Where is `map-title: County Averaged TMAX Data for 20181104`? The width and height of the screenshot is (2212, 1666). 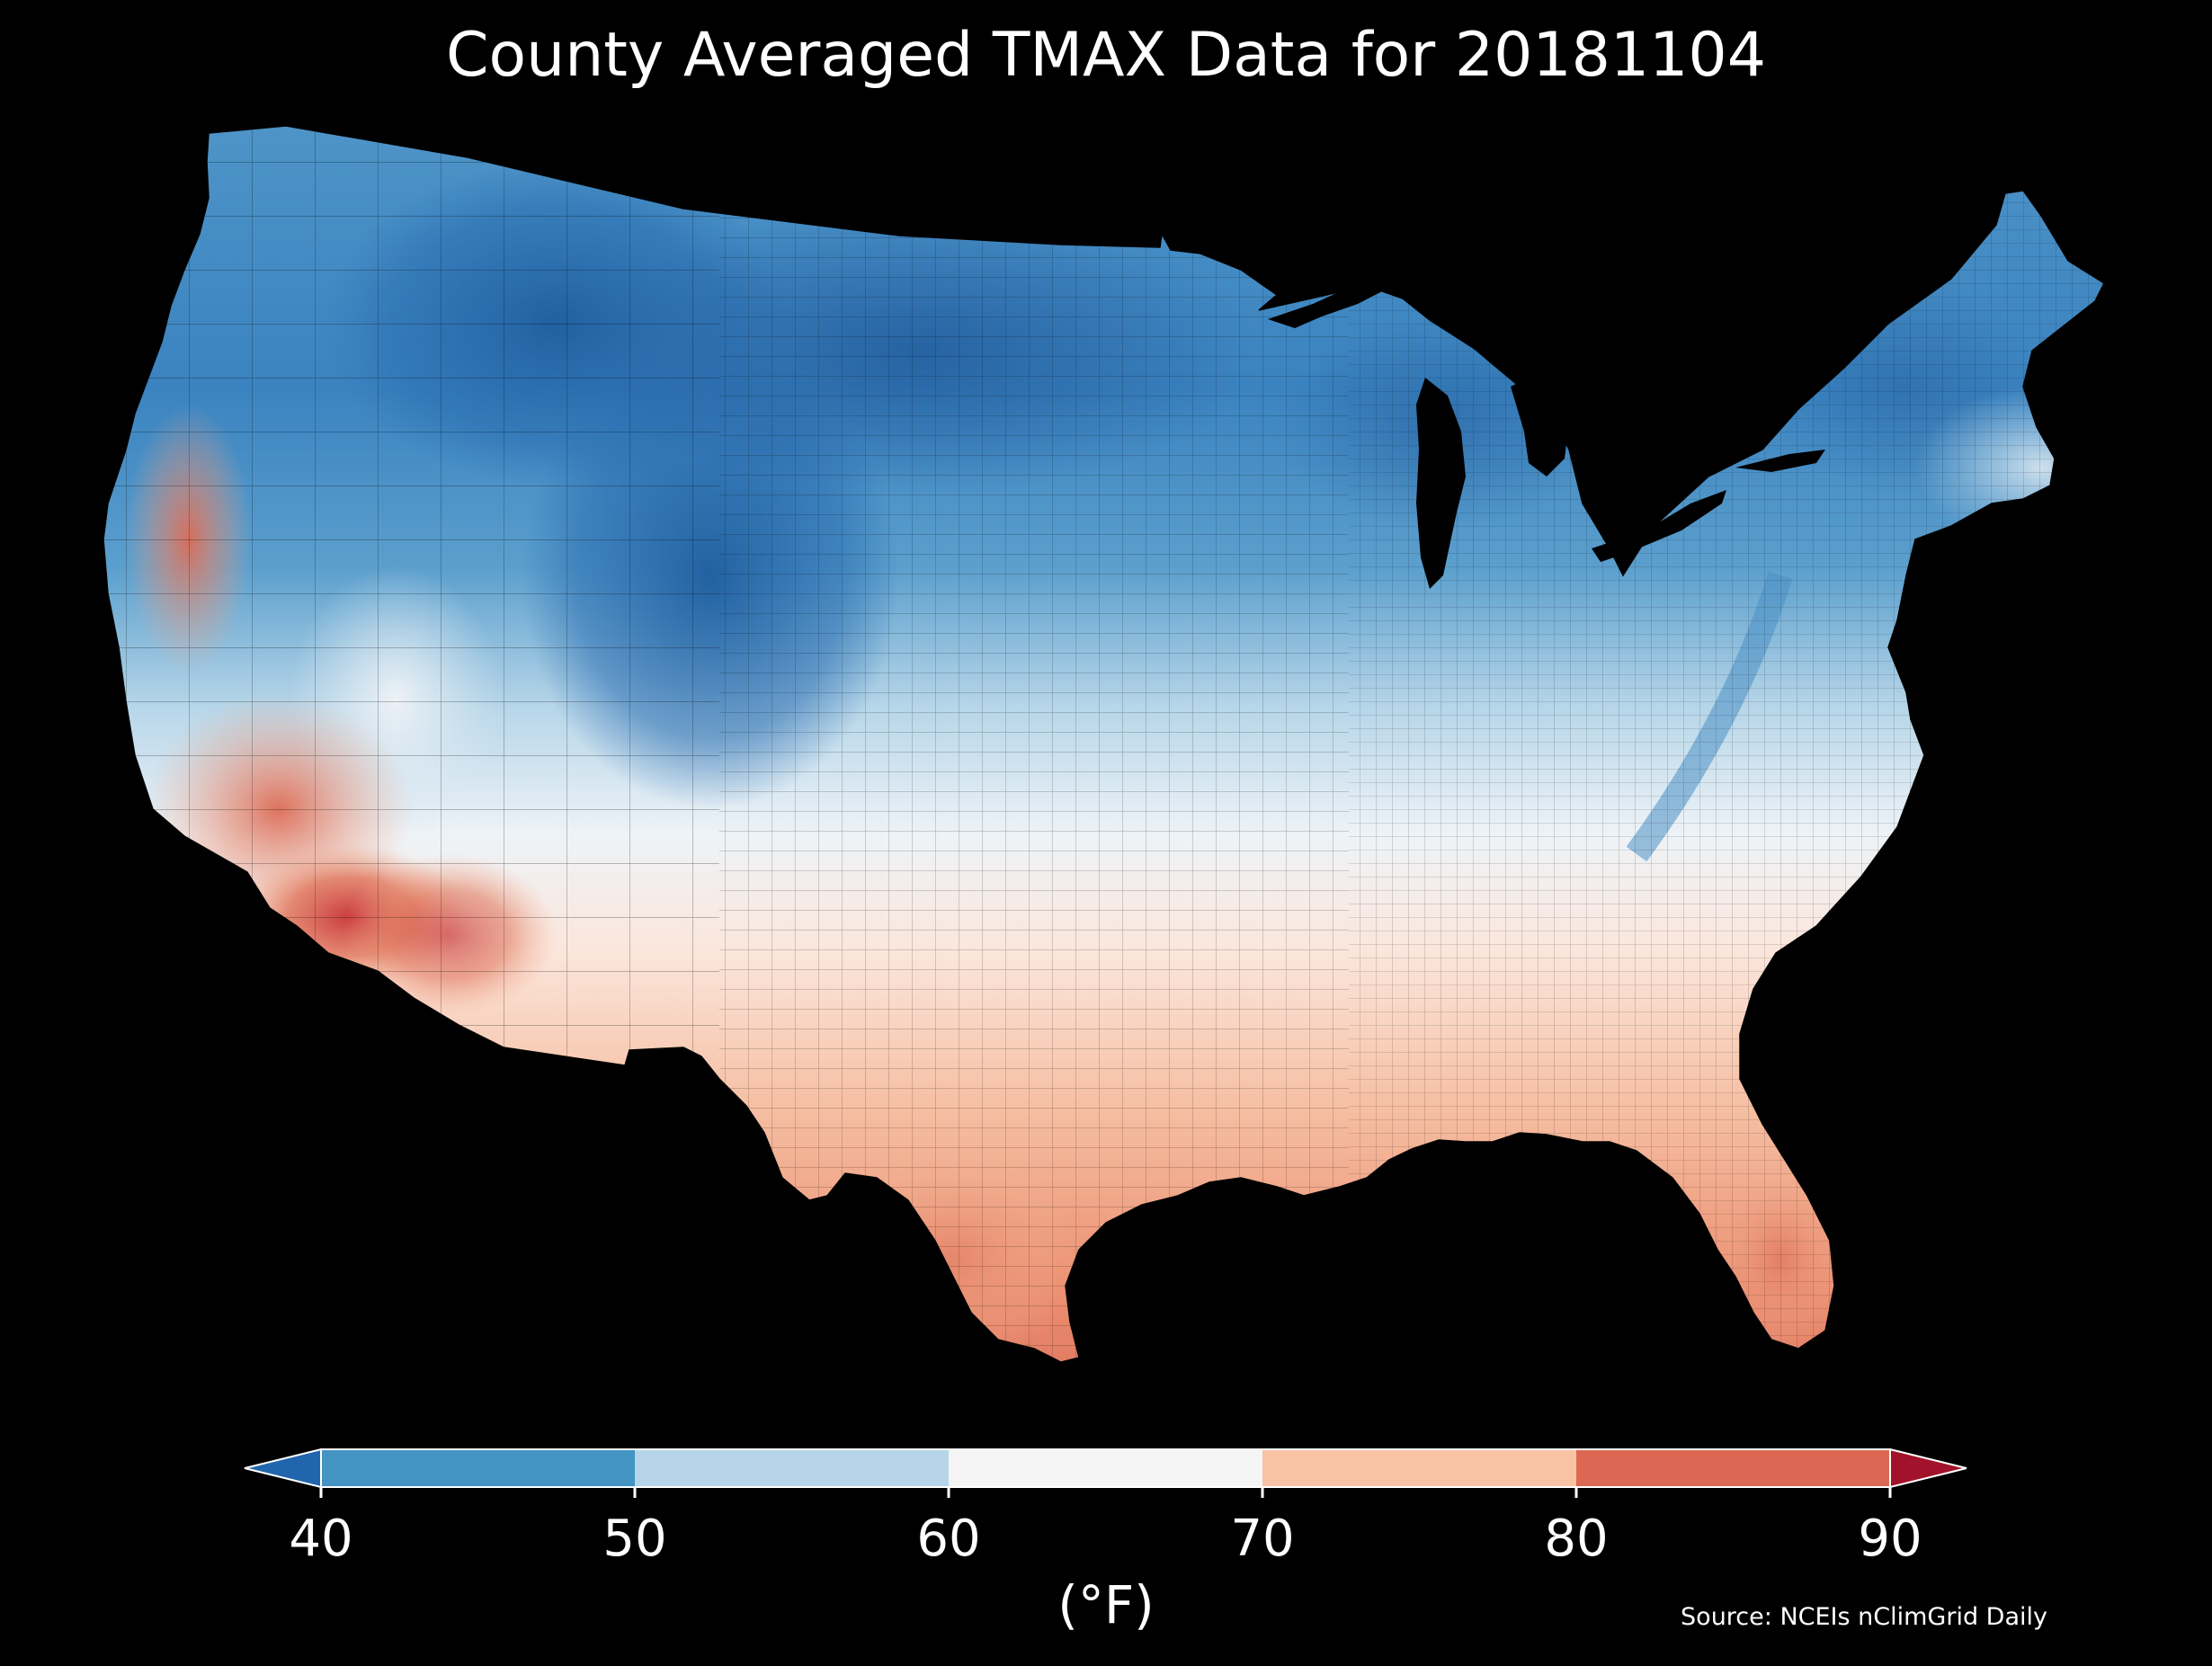 map-title: County Averaged TMAX Data for 20181104 is located at coordinates (1106, 55).